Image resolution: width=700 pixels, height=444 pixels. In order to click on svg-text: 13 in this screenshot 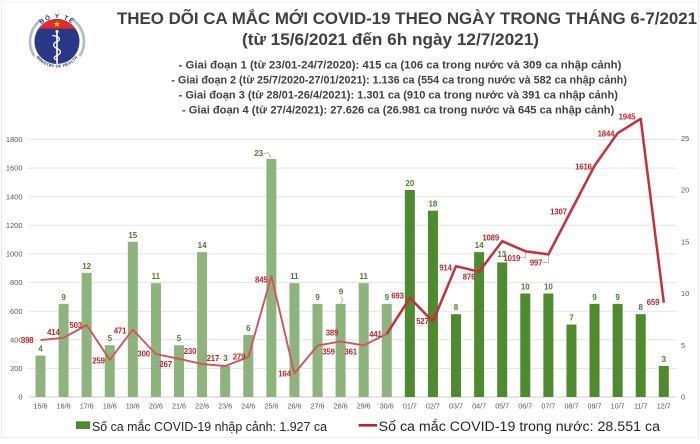, I will do `click(501, 254)`.